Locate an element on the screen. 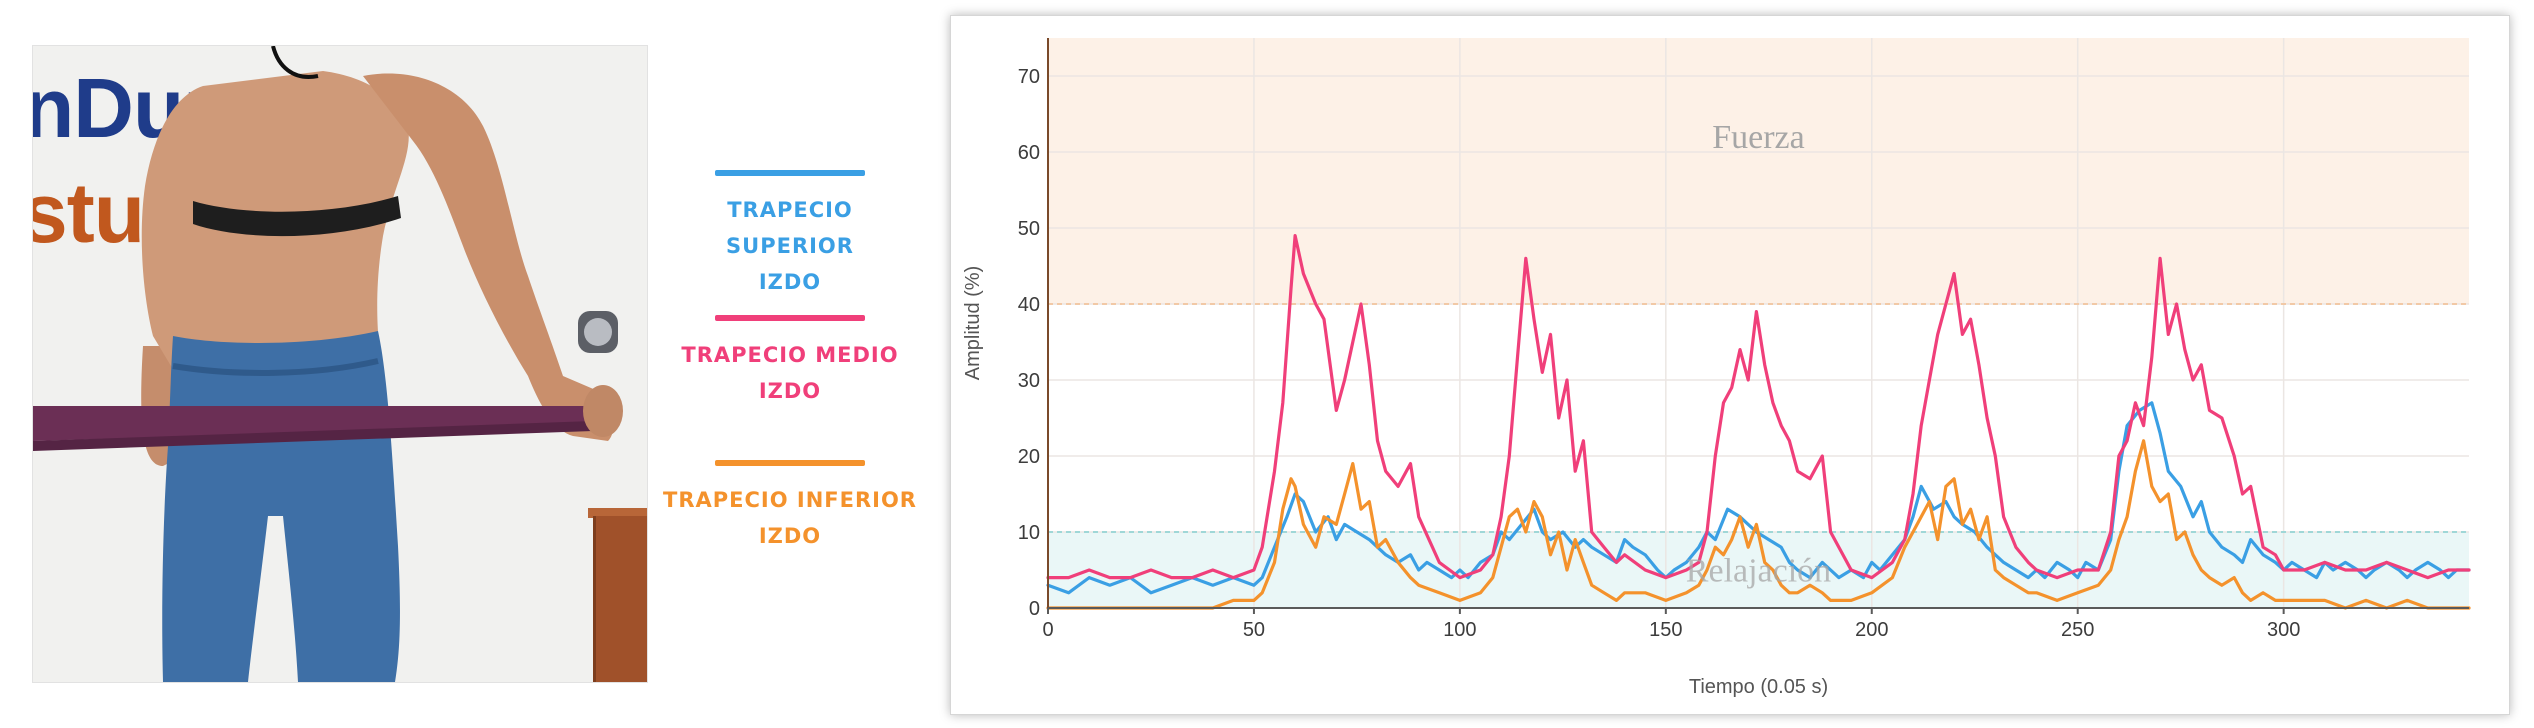 Image resolution: width=2534 pixels, height=728 pixels. y-tick-label: 40 is located at coordinates (1029, 305).